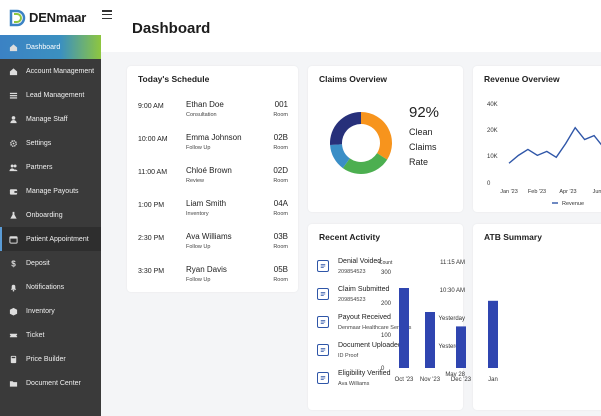 The width and height of the screenshot is (601, 416). Describe the element at coordinates (492, 157) in the screenshot. I see `revenue-y-tick: 10K` at that location.